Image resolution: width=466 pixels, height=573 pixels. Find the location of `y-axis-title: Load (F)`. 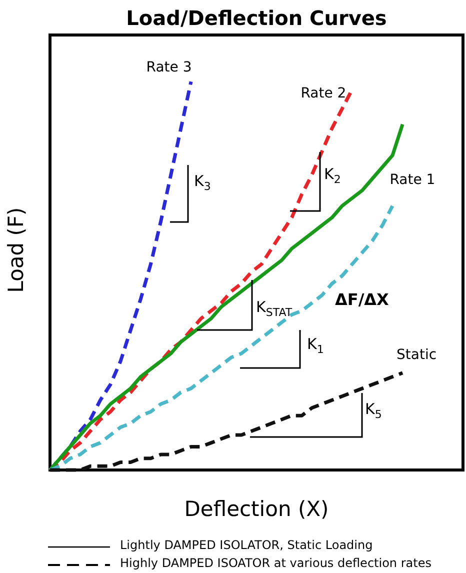

y-axis-title: Load (F) is located at coordinates (16, 250).